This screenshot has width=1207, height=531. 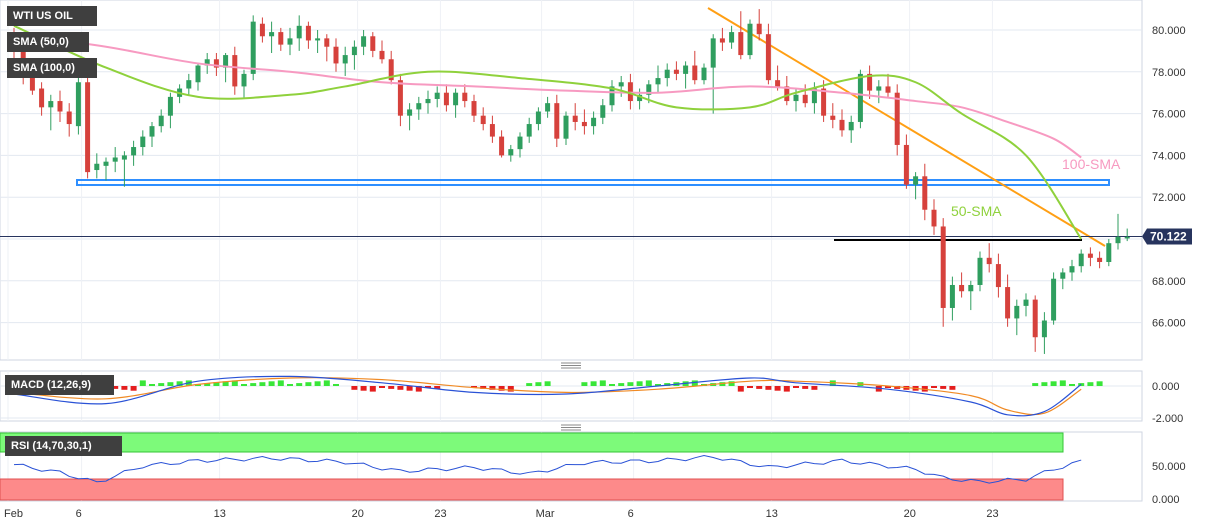 I want to click on rsi-line, so click(x=547, y=469).